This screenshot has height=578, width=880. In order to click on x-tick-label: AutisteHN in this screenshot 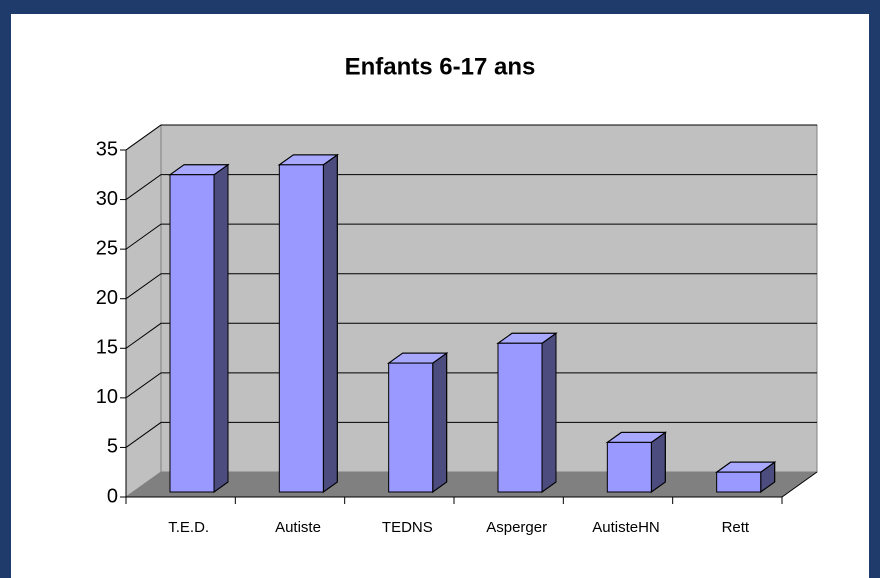, I will do `click(626, 527)`.